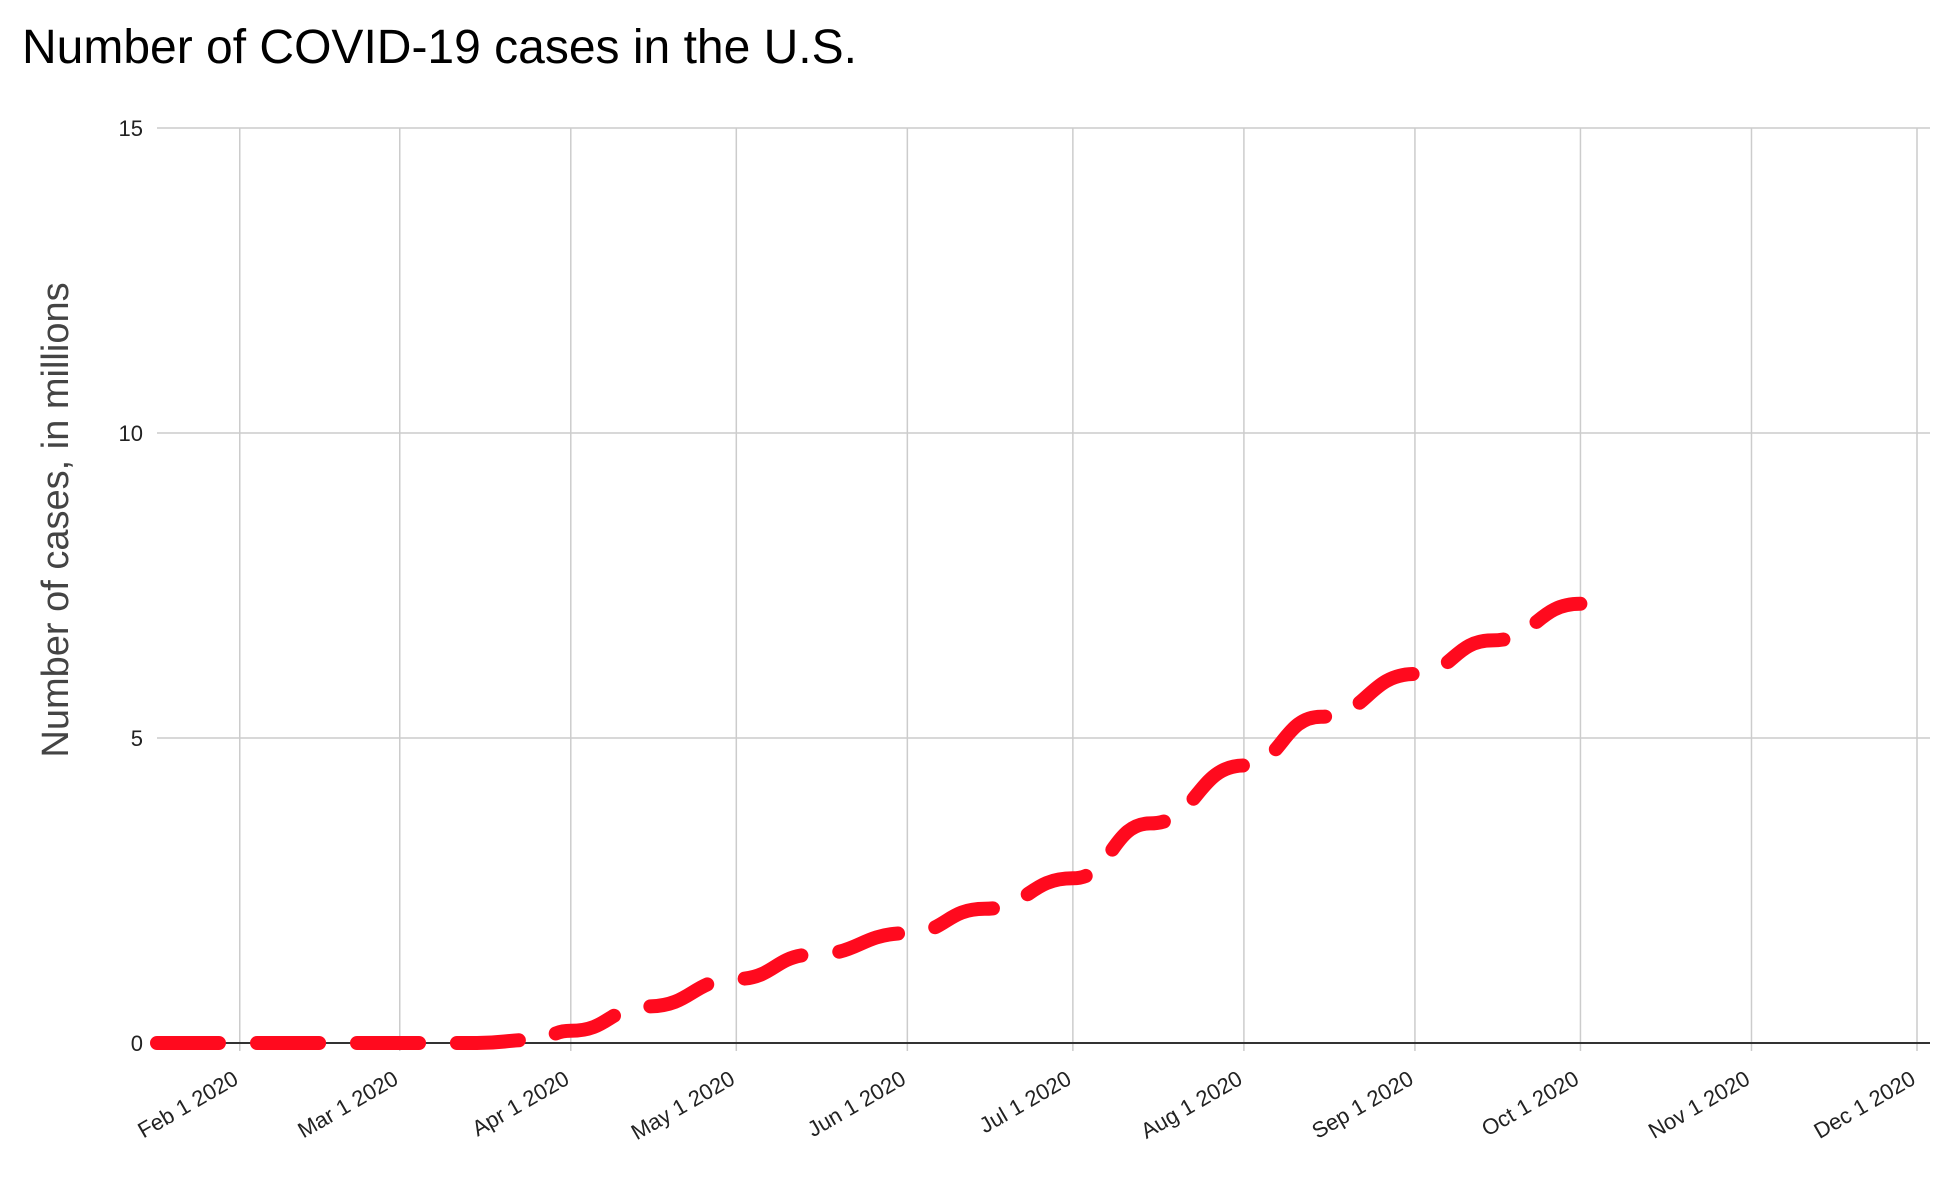 The image size is (1948, 1188). What do you see at coordinates (1699, 1105) in the screenshot?
I see `x-tick-label: Nov 1 2020` at bounding box center [1699, 1105].